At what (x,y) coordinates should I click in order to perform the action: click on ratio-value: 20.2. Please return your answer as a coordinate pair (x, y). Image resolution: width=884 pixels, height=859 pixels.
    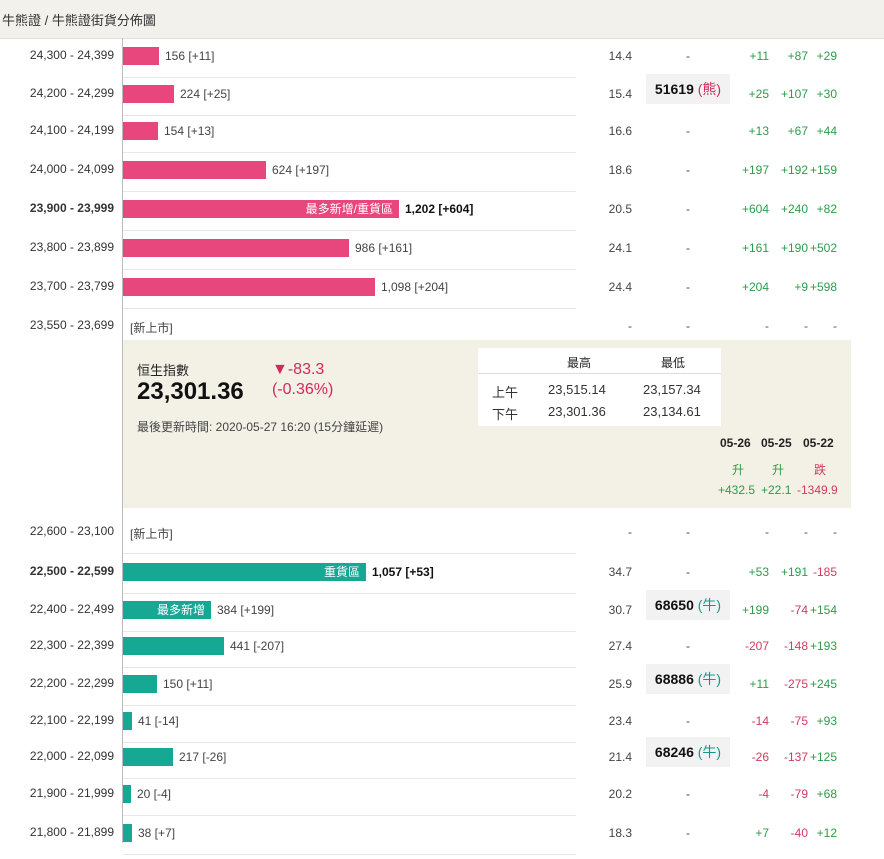
    Looking at the image, I should click on (620, 794).